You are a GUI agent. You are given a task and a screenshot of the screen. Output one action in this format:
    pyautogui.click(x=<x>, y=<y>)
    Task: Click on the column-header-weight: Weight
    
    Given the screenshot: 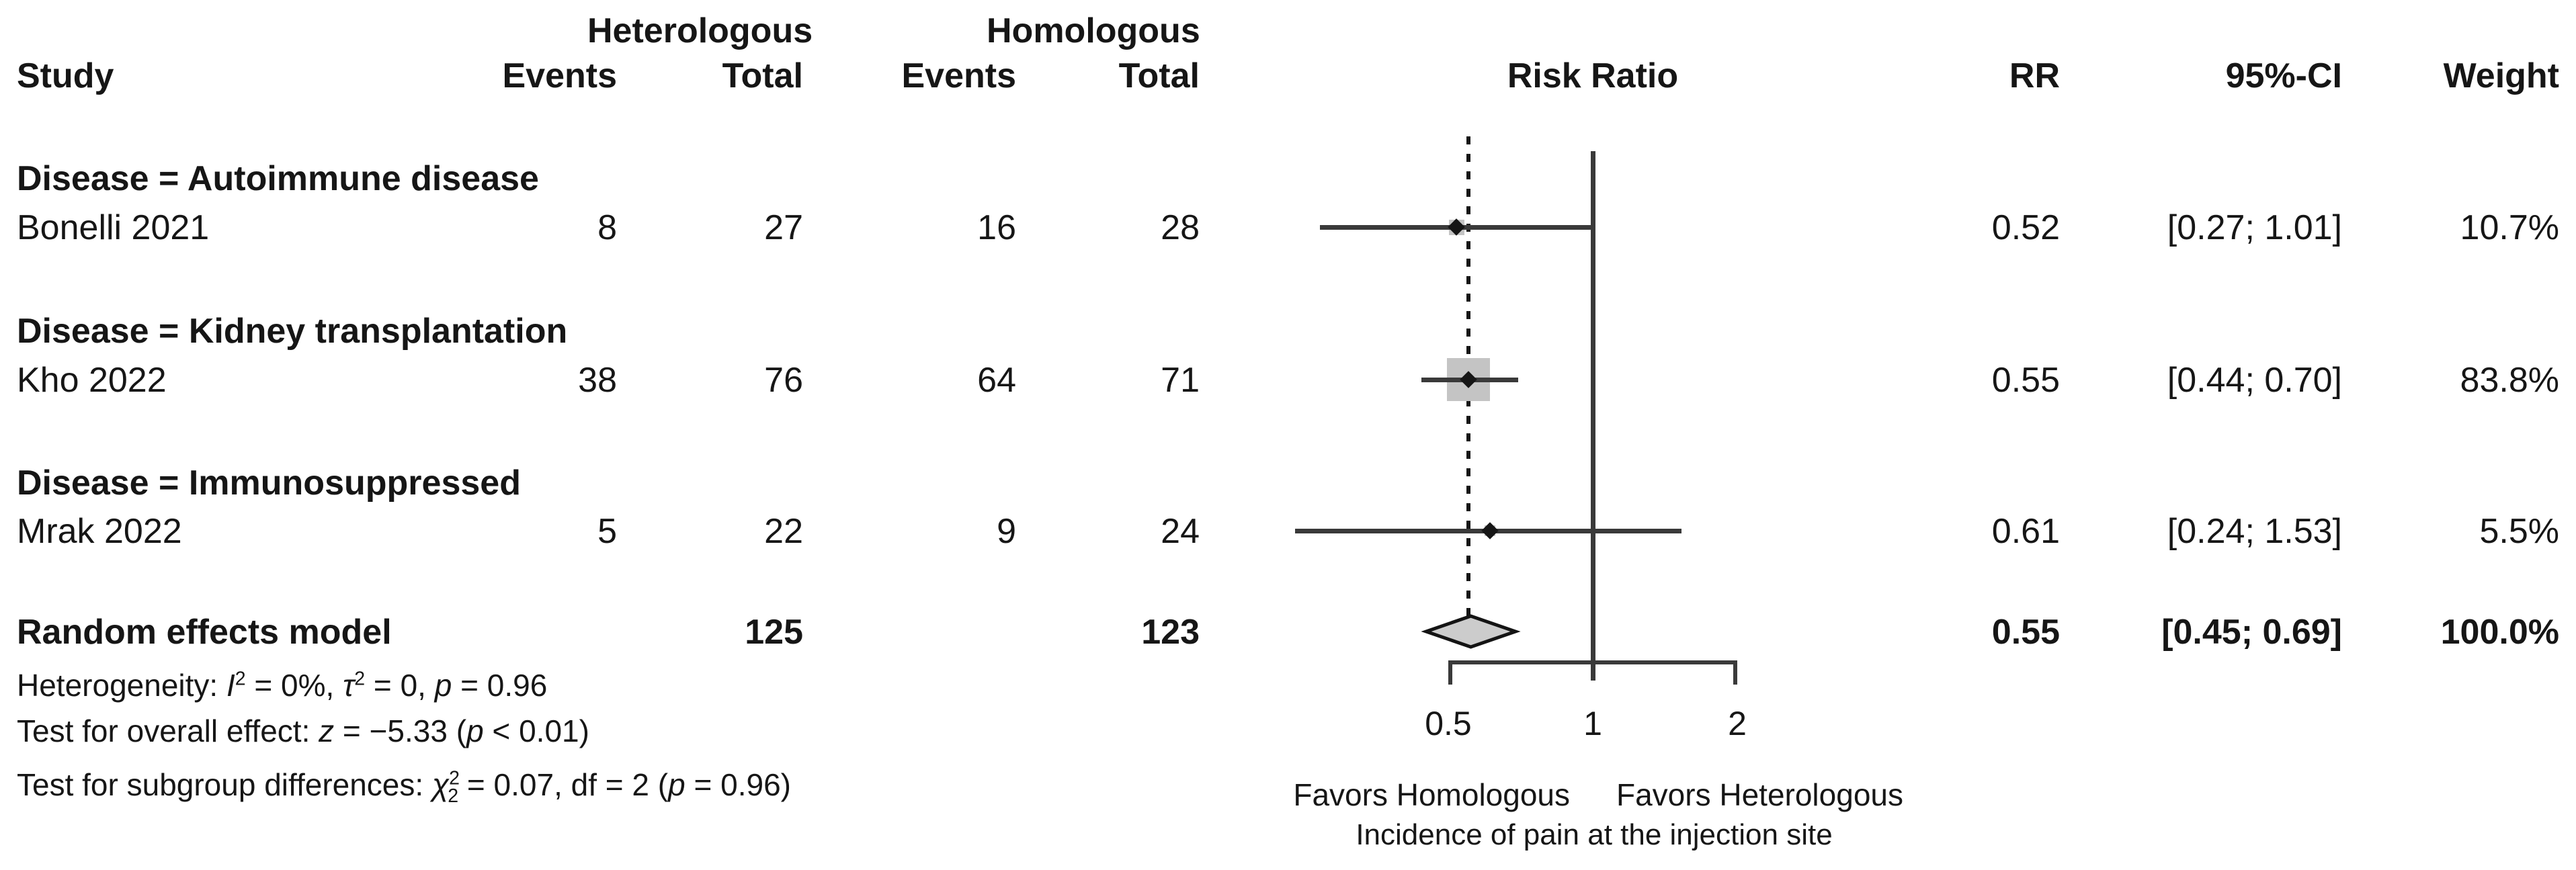 What is the action you would take?
    pyautogui.click(x=2501, y=75)
    